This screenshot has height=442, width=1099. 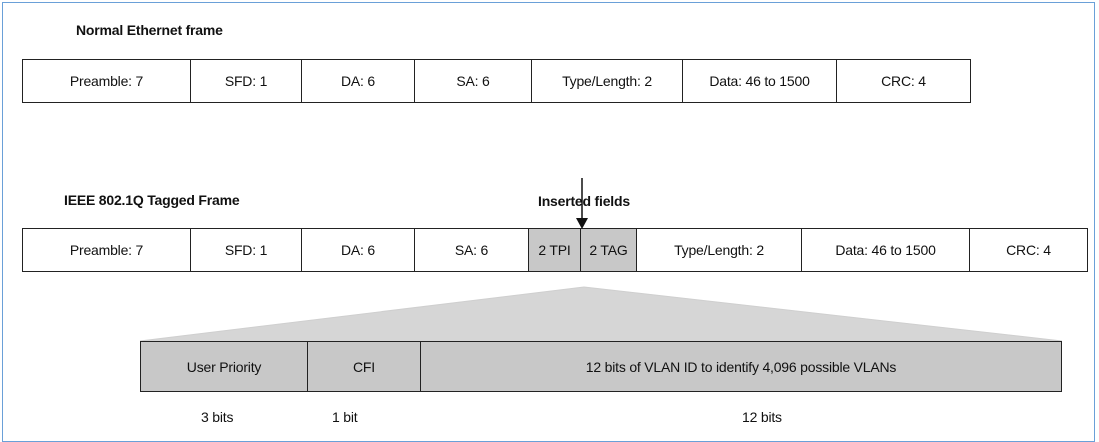 What do you see at coordinates (762, 417) in the screenshot?
I see `bits-label-vlan-id: 12 bits` at bounding box center [762, 417].